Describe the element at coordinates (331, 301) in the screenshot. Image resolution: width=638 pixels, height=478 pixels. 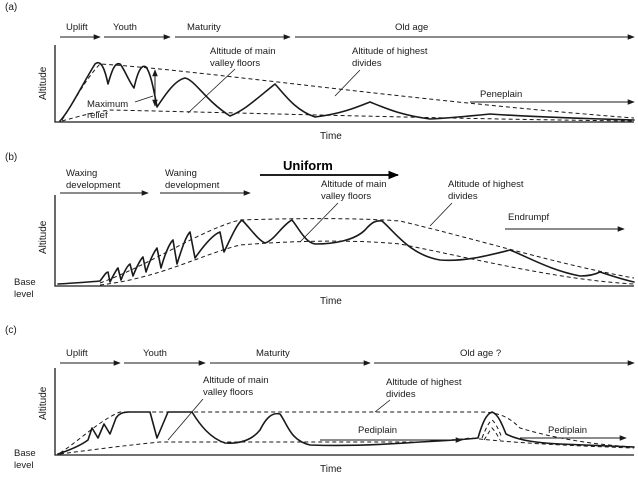
I see `panel-b-x-axis-label: Time` at that location.